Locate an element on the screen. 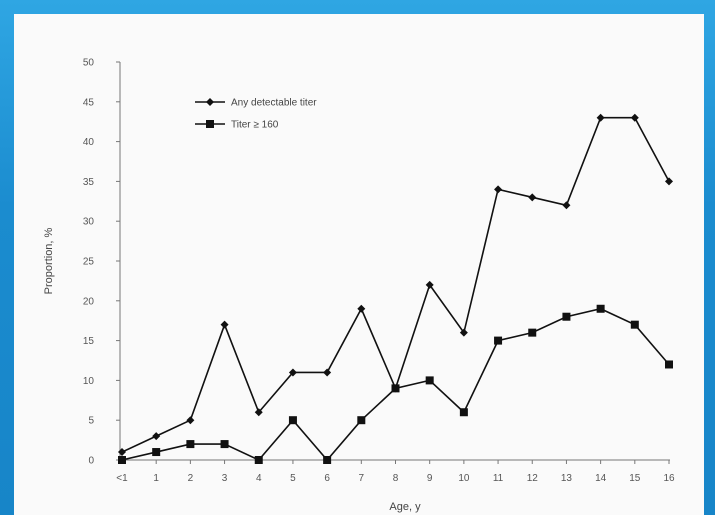  y-tick-label: 40 is located at coordinates (89, 142).